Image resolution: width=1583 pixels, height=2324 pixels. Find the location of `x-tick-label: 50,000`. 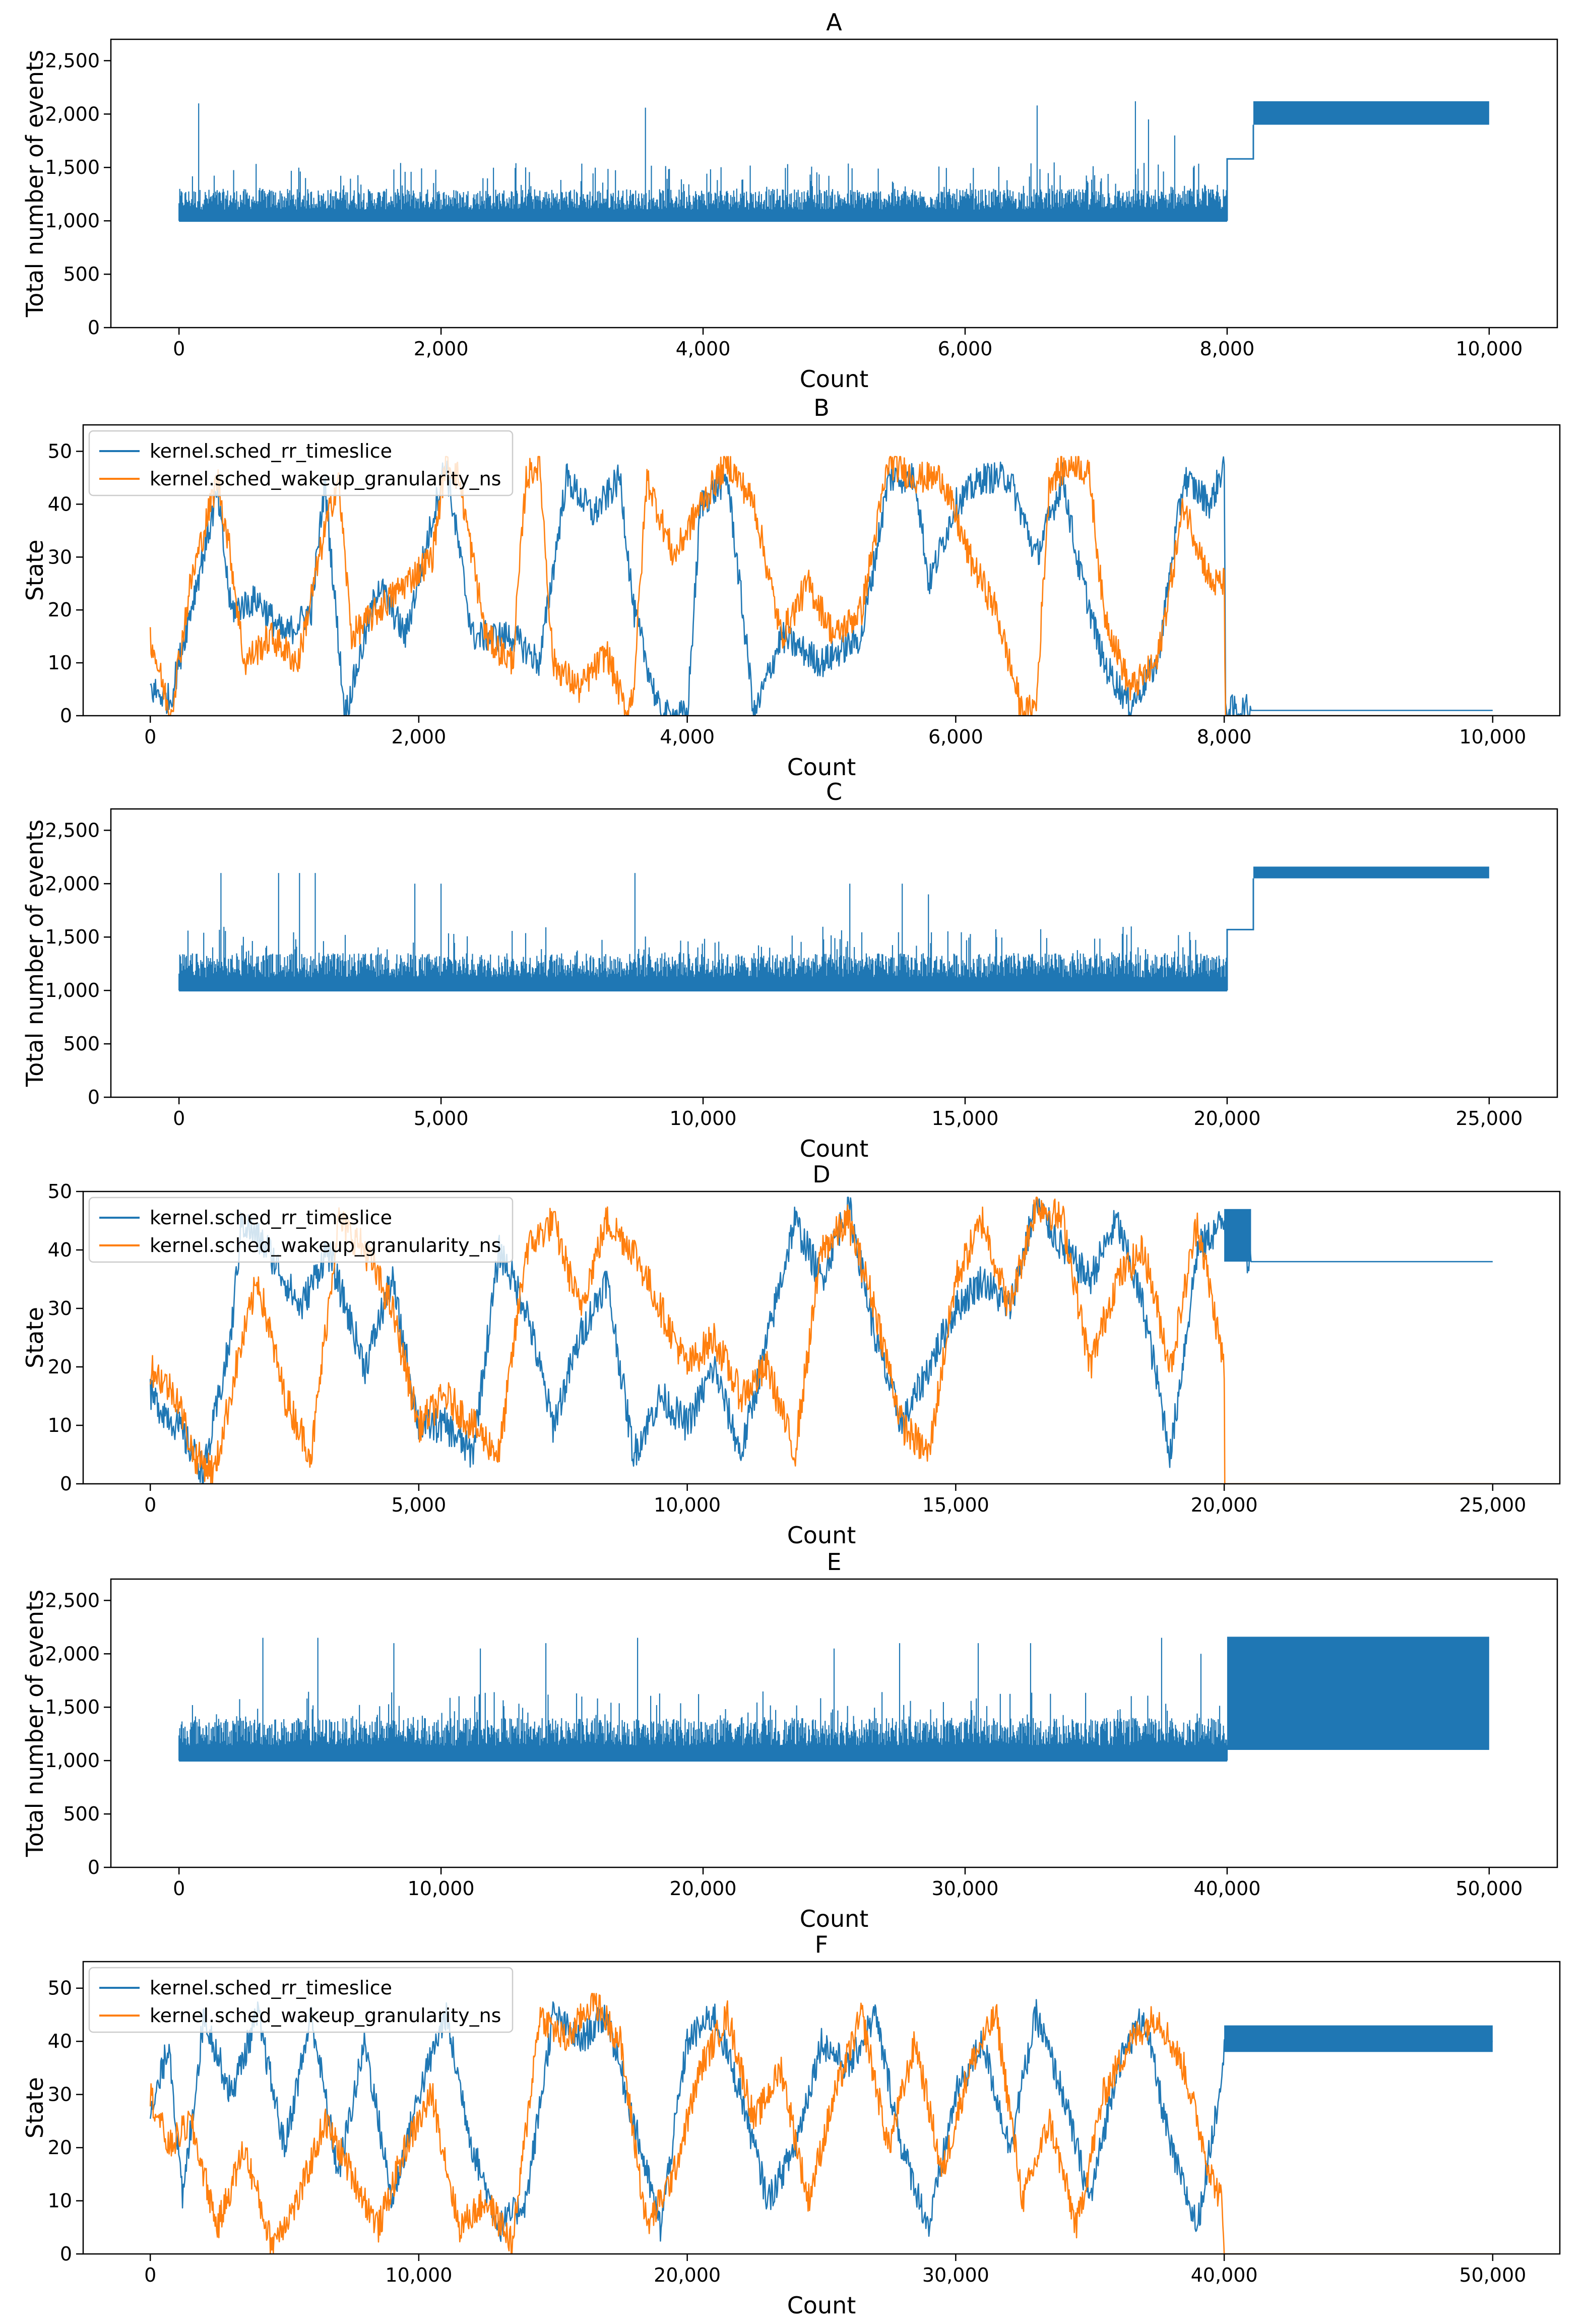

x-tick-label: 50,000 is located at coordinates (1489, 1889).